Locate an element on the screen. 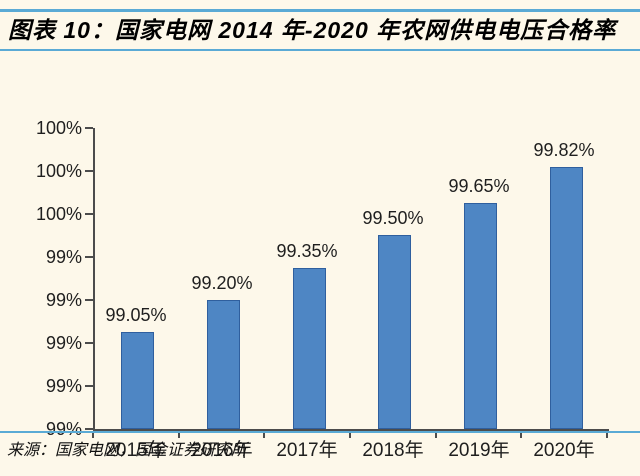  figure-title: 图表 10：国家电网 2014 年-2020 年农网供电电压合格率 is located at coordinates (312, 30).